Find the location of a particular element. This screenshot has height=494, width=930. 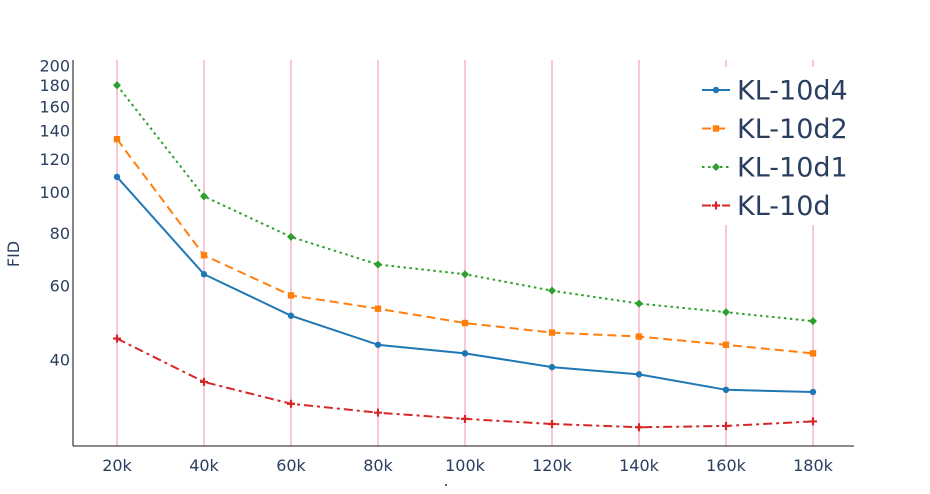

legend-background is located at coordinates (774, 146).